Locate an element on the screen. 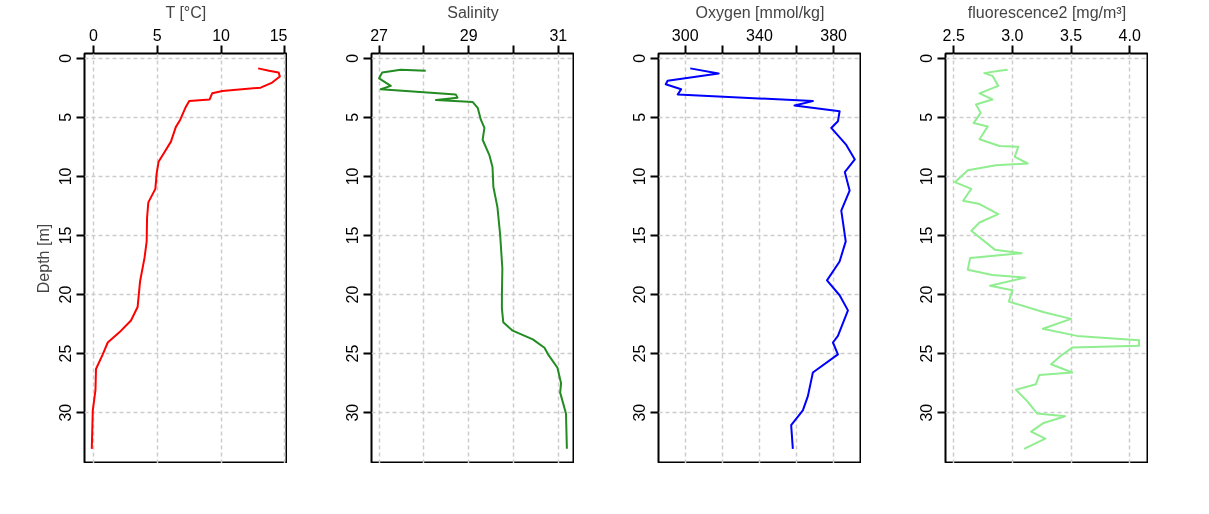  x-tick-label: 0 is located at coordinates (93, 35).